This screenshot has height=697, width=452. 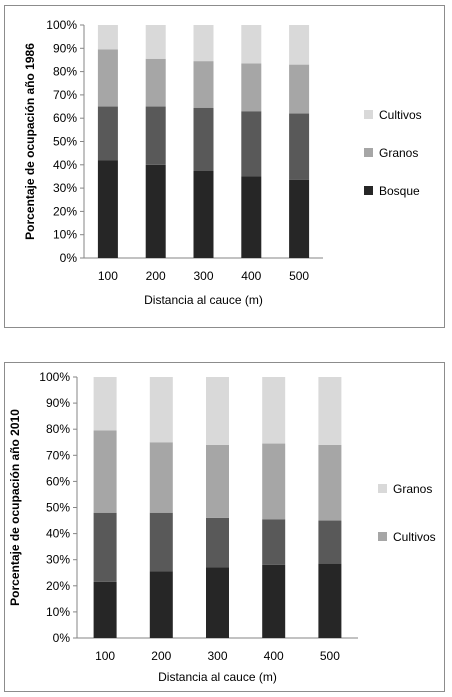 I want to click on y-axis-title: Porcentaje de ocupación año 2010, so click(x=15, y=507).